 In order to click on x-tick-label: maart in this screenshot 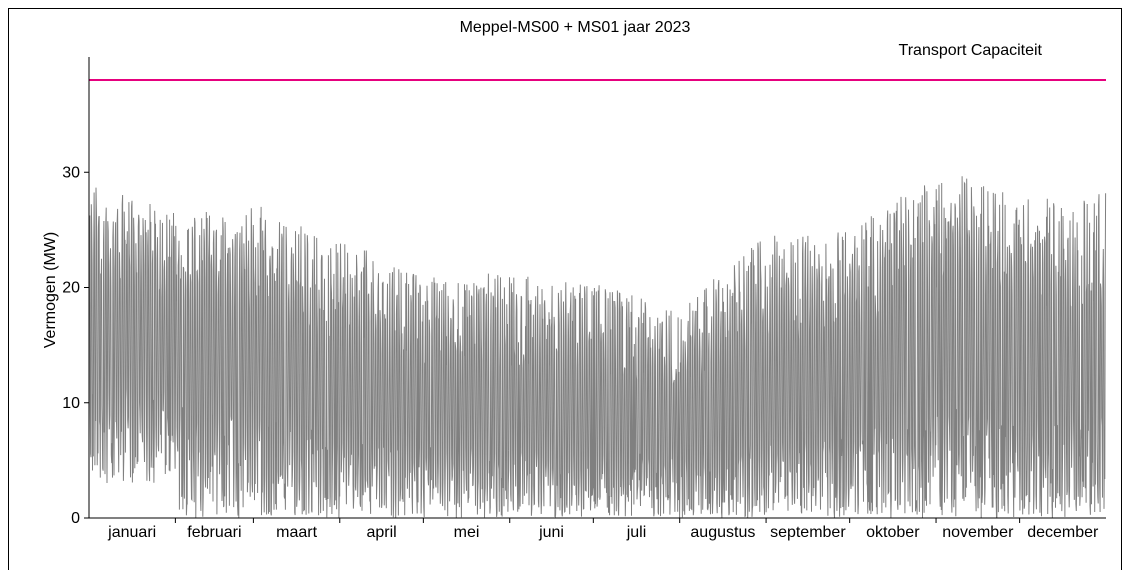, I will do `click(296, 532)`.